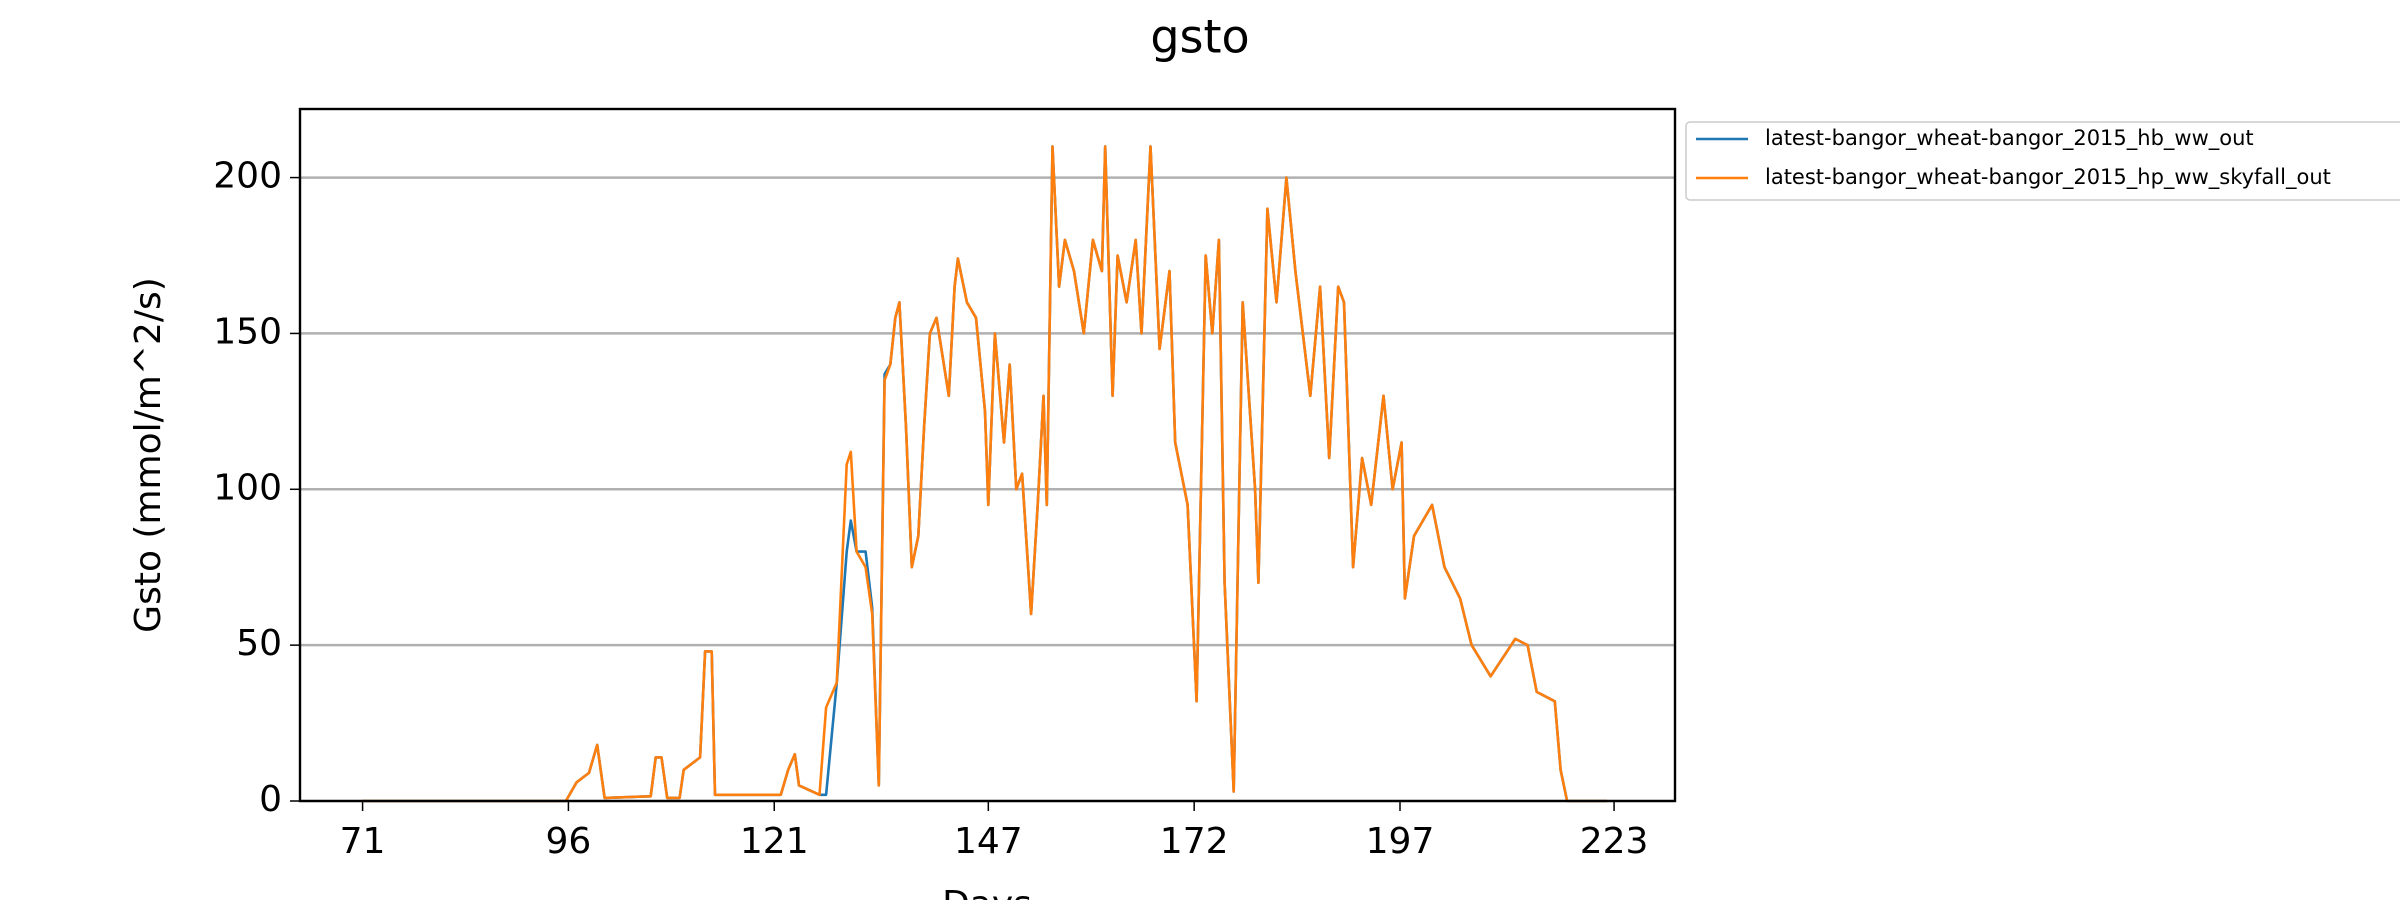 The width and height of the screenshot is (2400, 900). I want to click on x-axis-label: Days, so click(987, 892).